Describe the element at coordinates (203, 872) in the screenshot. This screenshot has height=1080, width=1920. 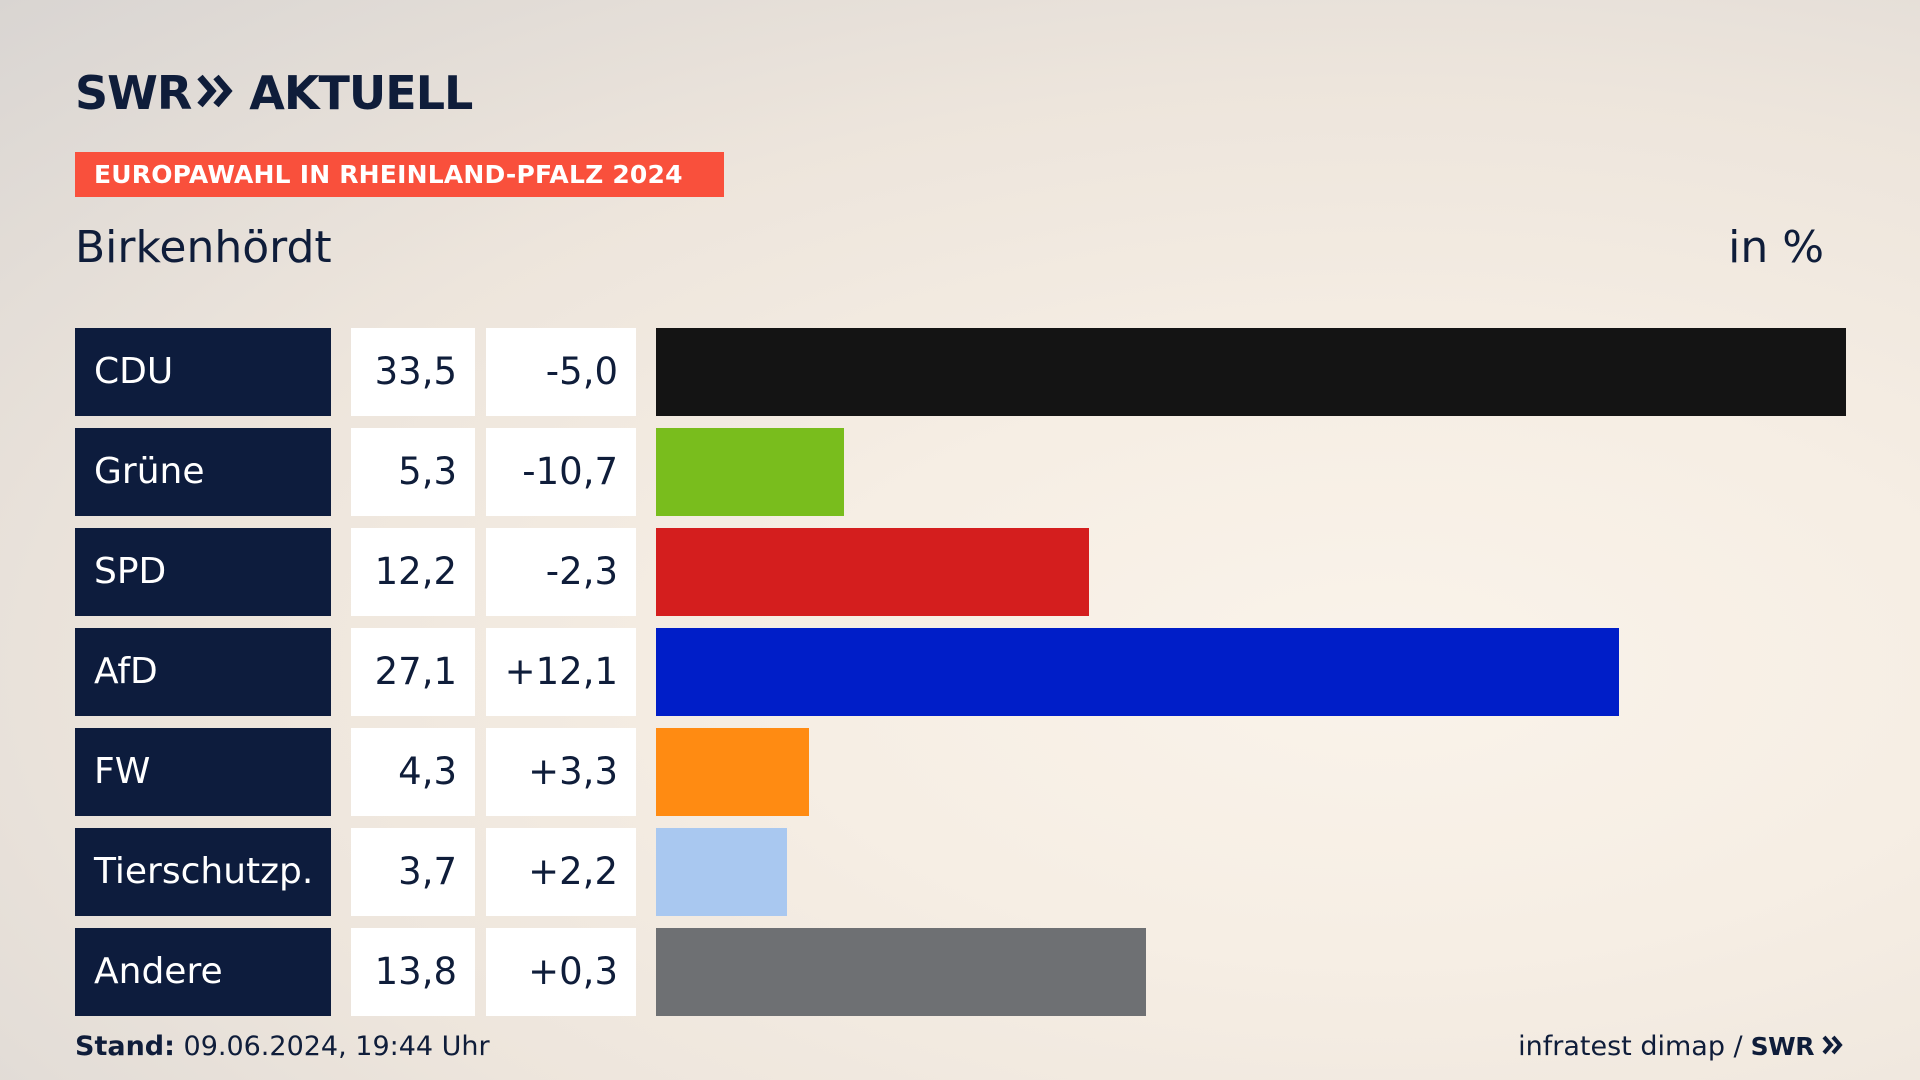
I see `party-label: Tierschutzp.` at that location.